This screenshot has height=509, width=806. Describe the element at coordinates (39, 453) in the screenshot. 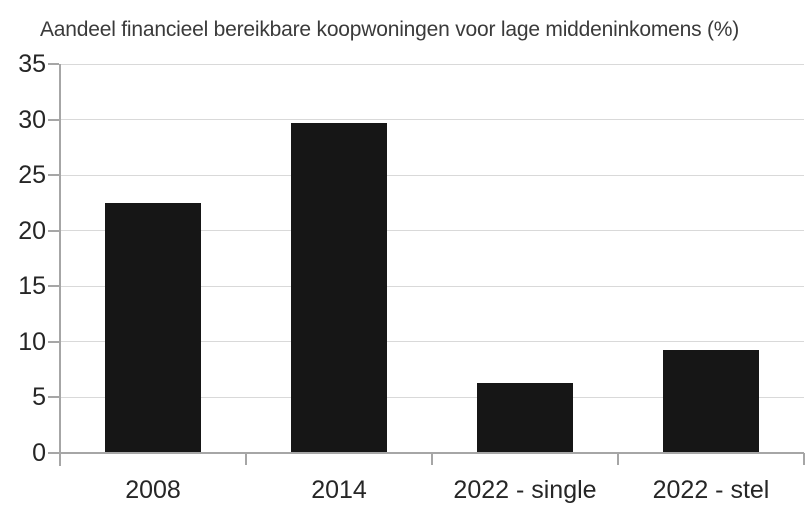

I see `y-tick-label-0: 0` at that location.